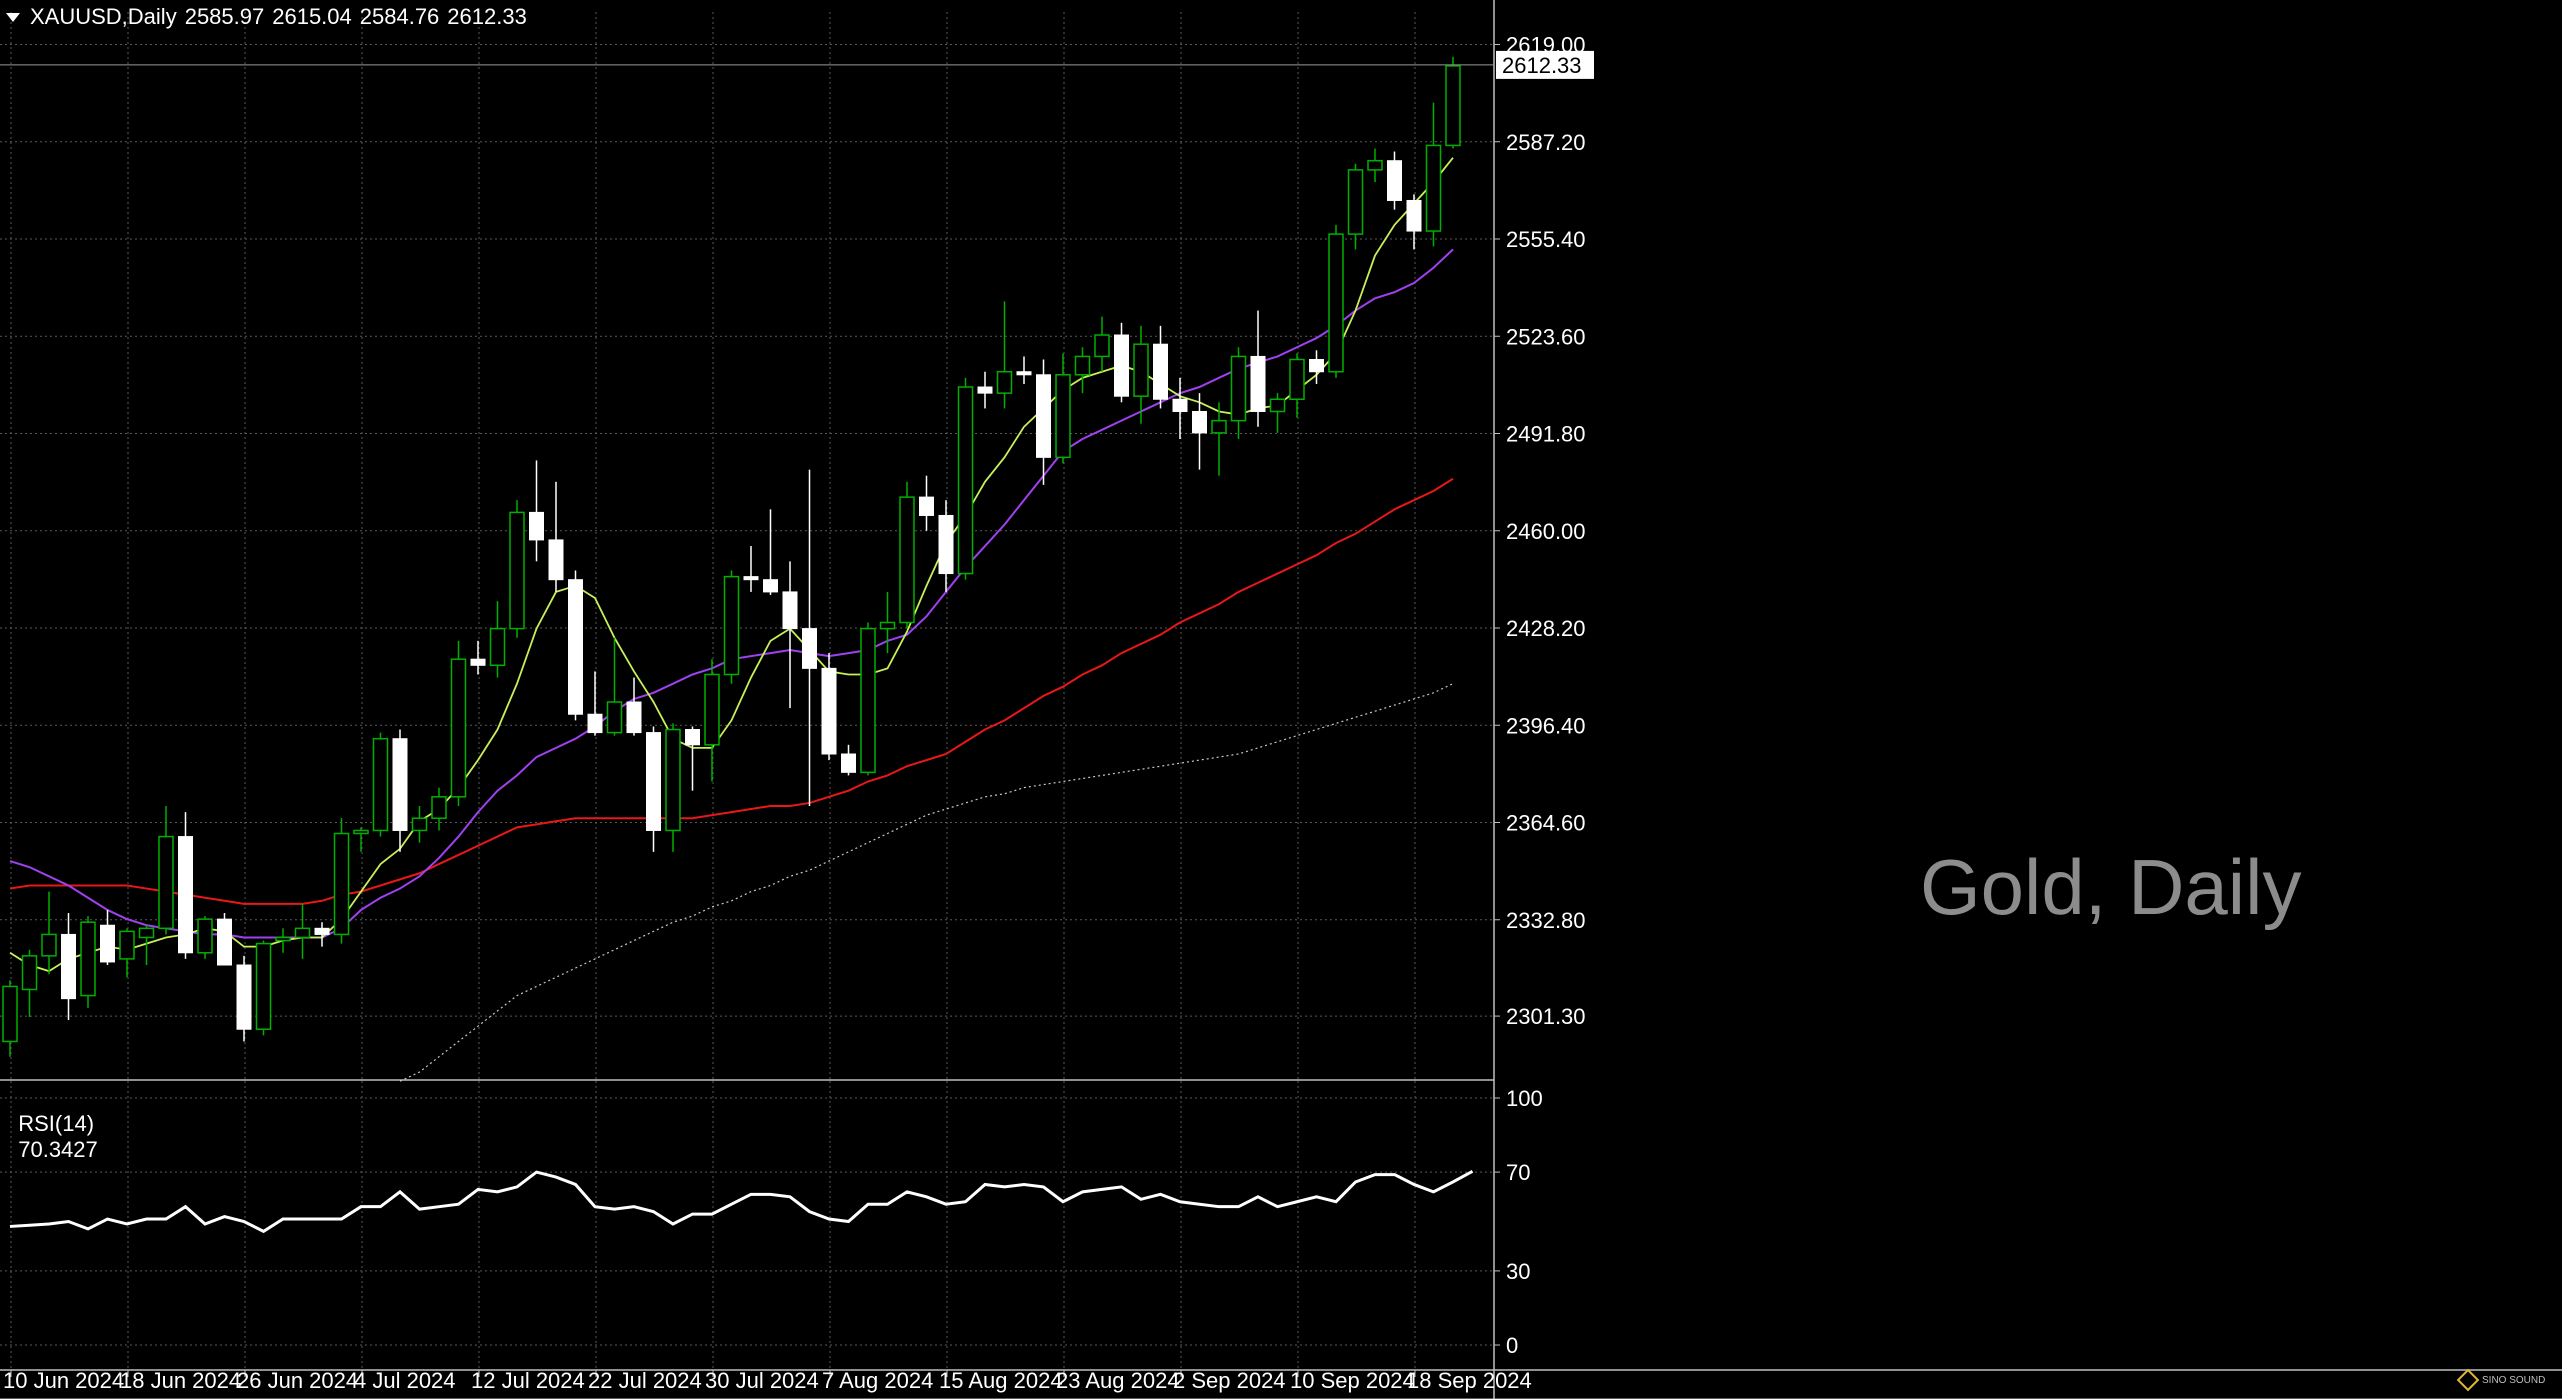 The height and width of the screenshot is (1399, 2562). Describe the element at coordinates (1546, 45) in the screenshot. I see `price-tick-label: 2619.00` at that location.